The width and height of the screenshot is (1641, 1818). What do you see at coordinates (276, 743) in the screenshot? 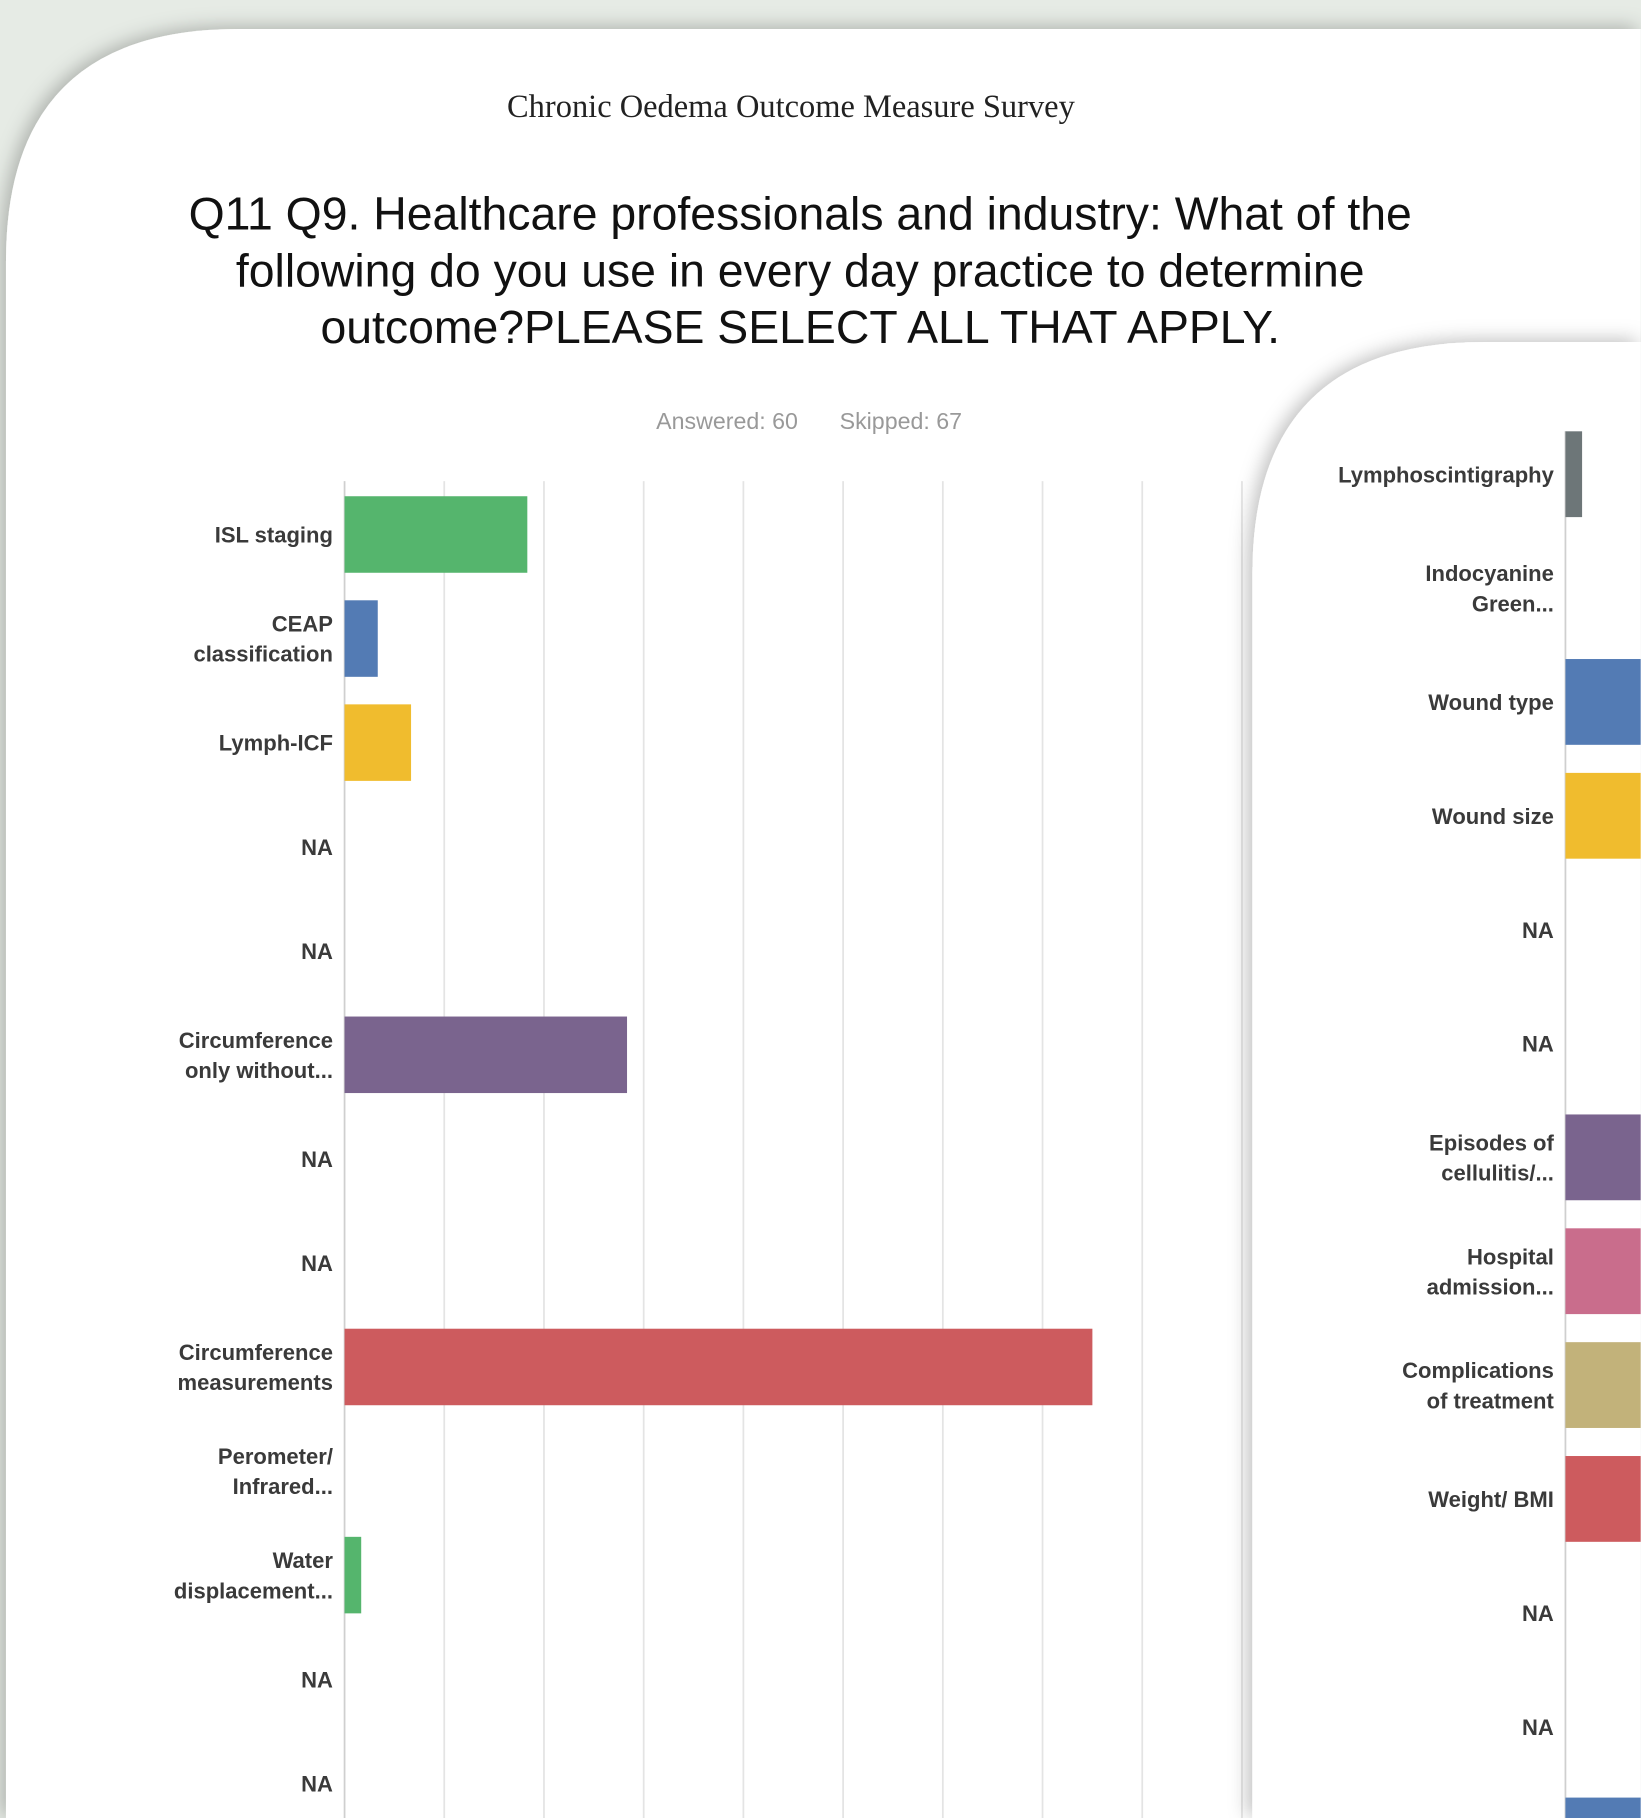
I see `category-label: Lymph-ICF` at bounding box center [276, 743].